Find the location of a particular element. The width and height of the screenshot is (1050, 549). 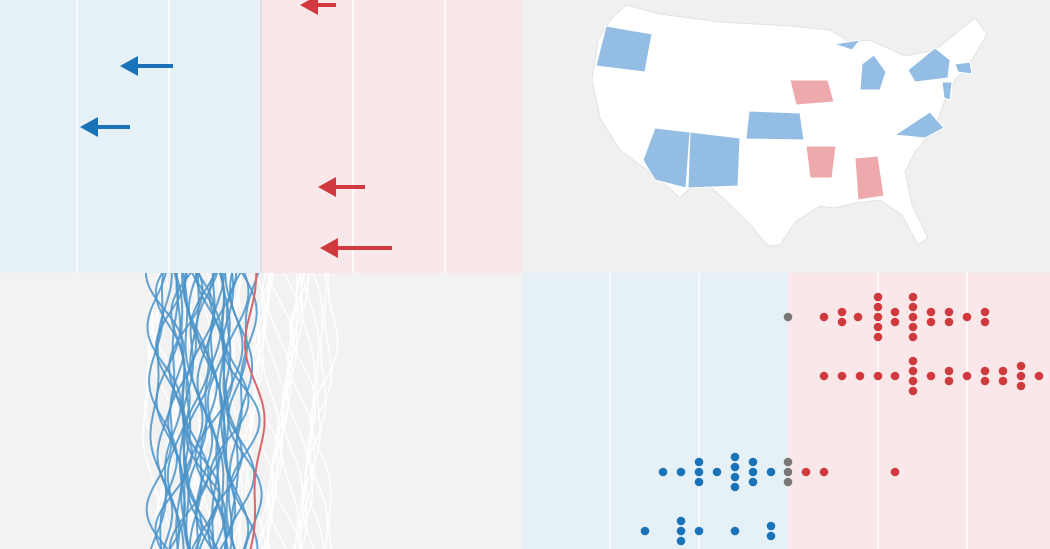

waves is located at coordinates (240, 411).